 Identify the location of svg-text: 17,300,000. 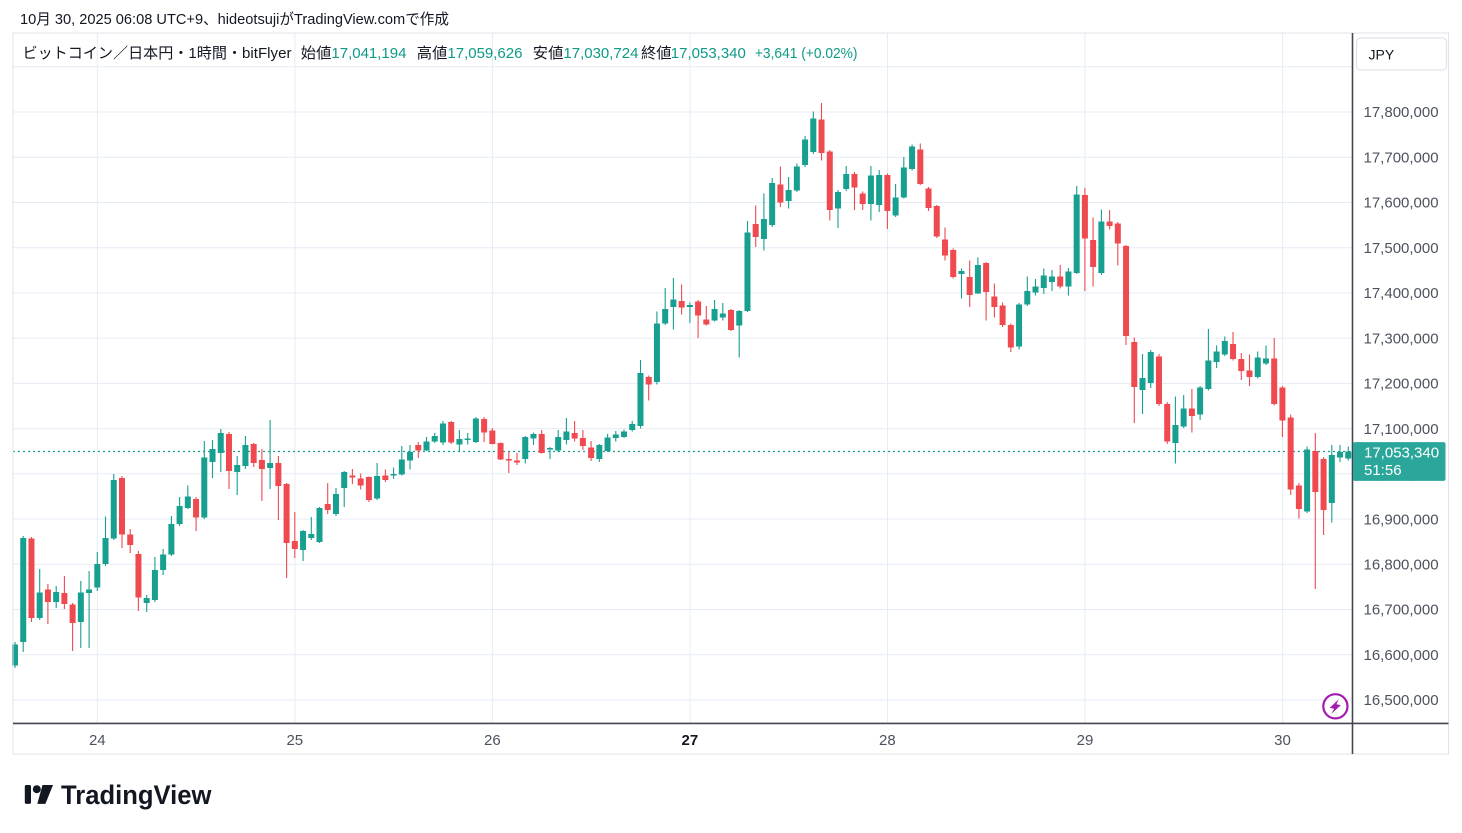
(1401, 338).